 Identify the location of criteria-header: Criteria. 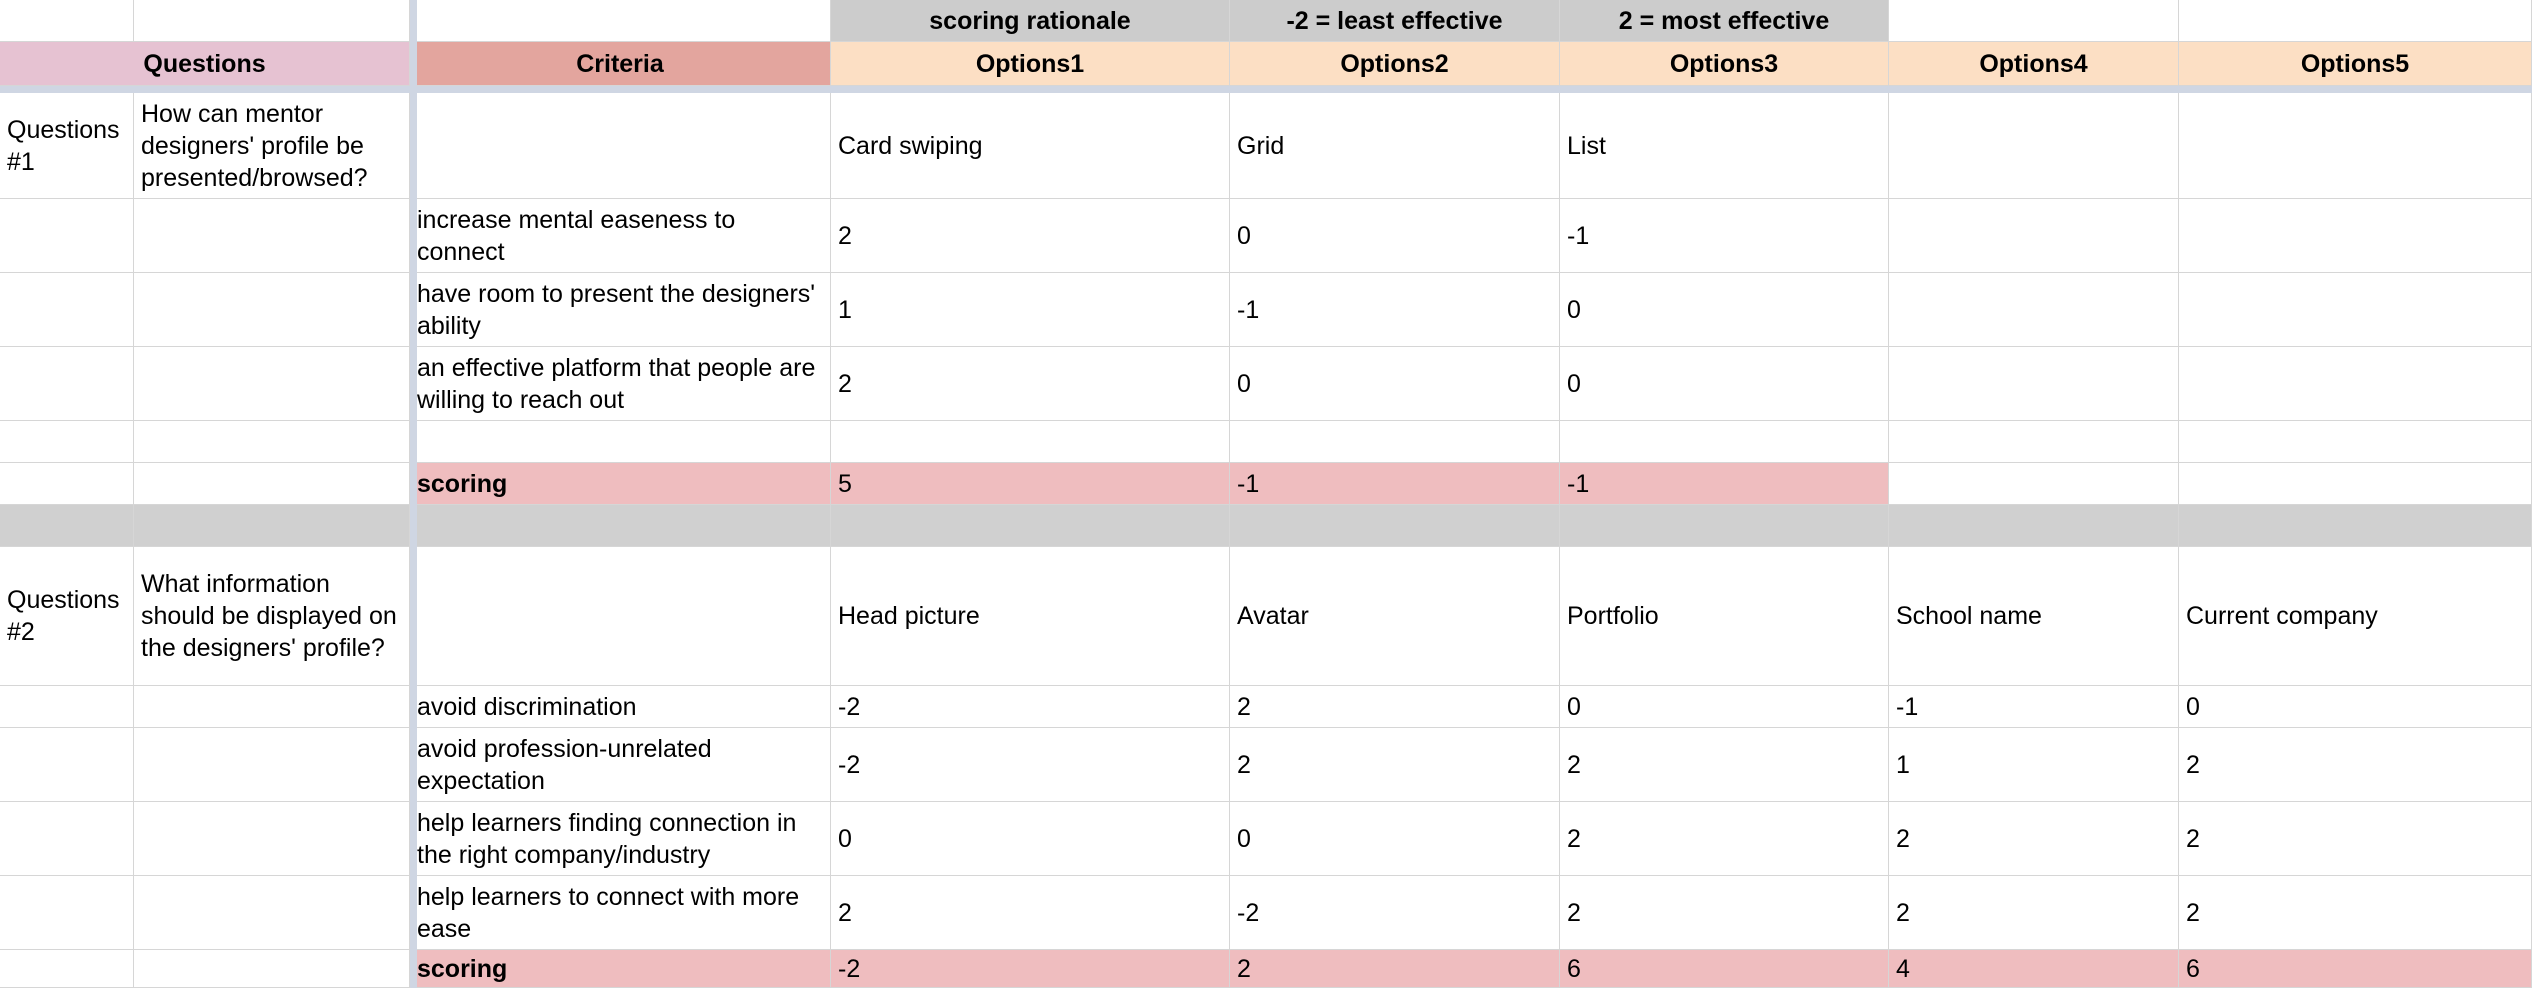
(620, 64).